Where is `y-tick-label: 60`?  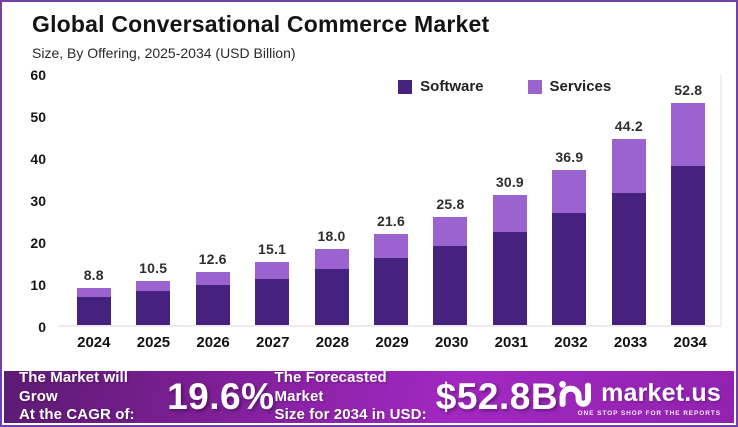
y-tick-label: 60 is located at coordinates (38, 75).